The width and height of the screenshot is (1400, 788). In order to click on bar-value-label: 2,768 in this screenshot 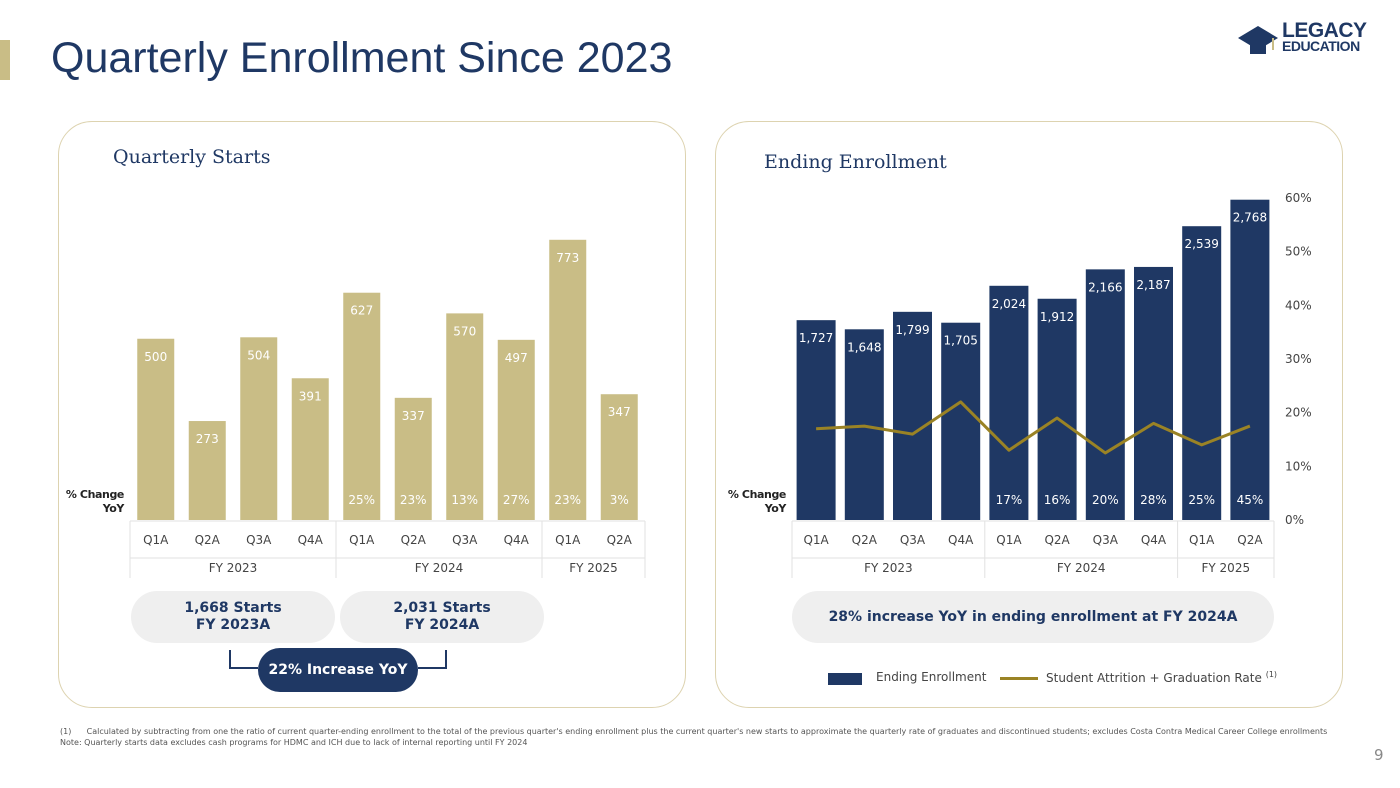, I will do `click(1250, 218)`.